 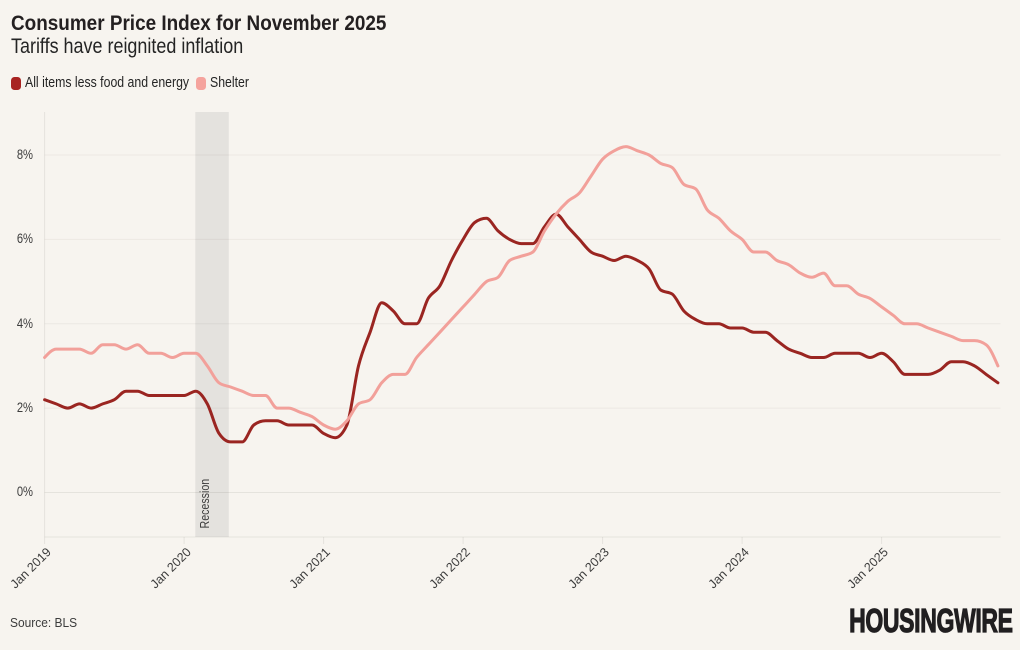 I want to click on svg-text: Recession, so click(x=204, y=504).